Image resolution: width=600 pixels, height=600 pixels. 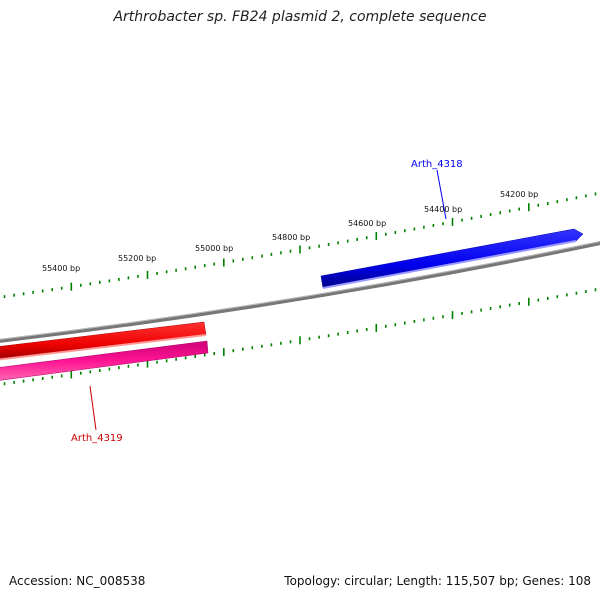 I want to click on gene-arth-4318-feature, so click(x=452, y=258).